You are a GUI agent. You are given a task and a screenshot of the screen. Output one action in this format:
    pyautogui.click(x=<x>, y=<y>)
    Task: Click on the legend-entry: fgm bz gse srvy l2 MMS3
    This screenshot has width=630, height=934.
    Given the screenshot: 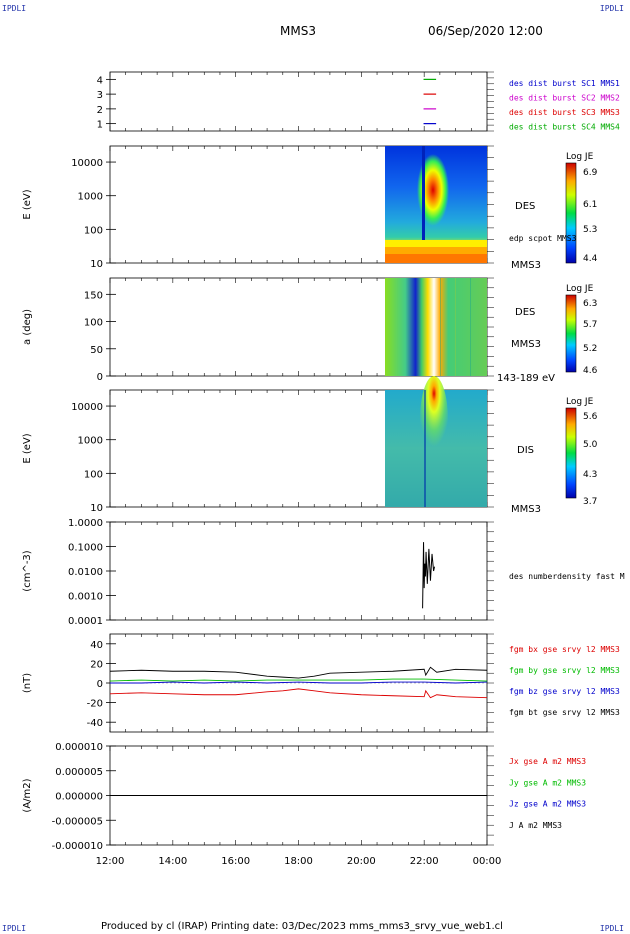 What is the action you would take?
    pyautogui.click(x=564, y=691)
    